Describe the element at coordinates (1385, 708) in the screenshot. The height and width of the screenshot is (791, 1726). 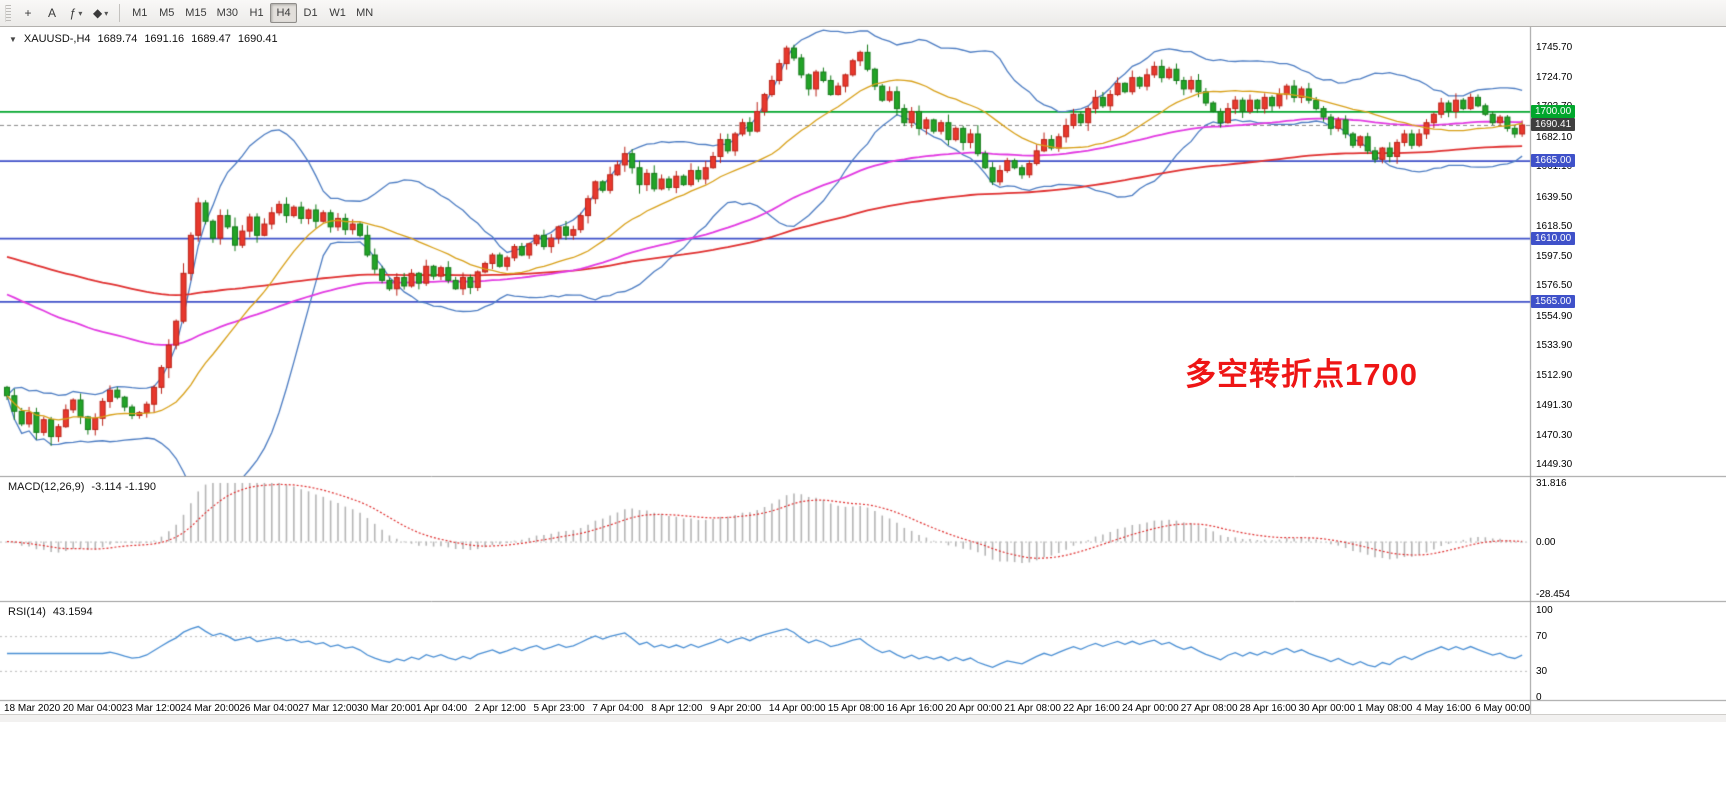
I see `time-axis-label: 1 May 08:00` at that location.